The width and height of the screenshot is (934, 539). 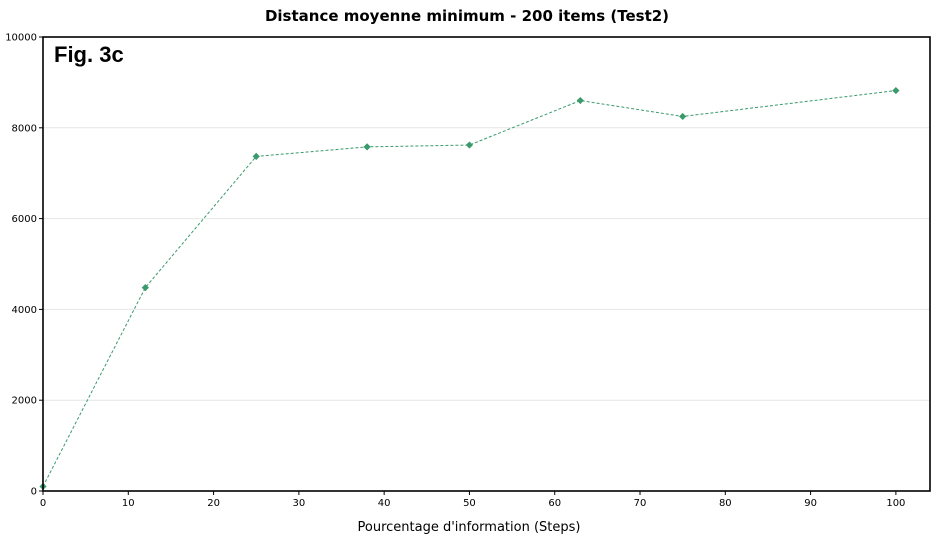 I want to click on x-tick-label: 90, so click(x=810, y=503).